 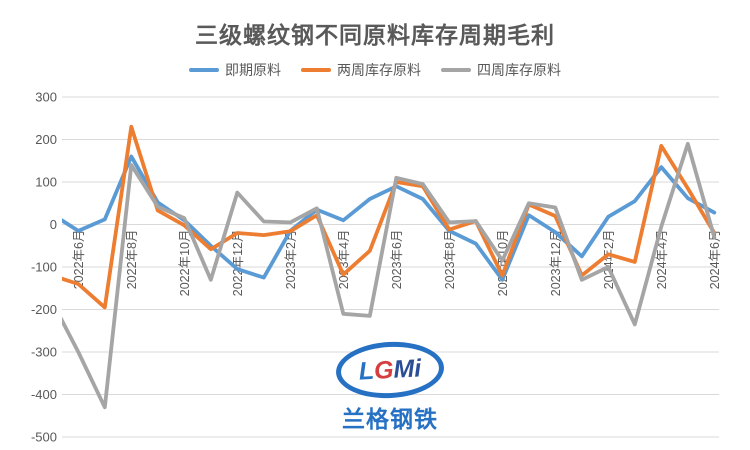 I want to click on y-tick-label-300: 300, so click(x=46, y=97).